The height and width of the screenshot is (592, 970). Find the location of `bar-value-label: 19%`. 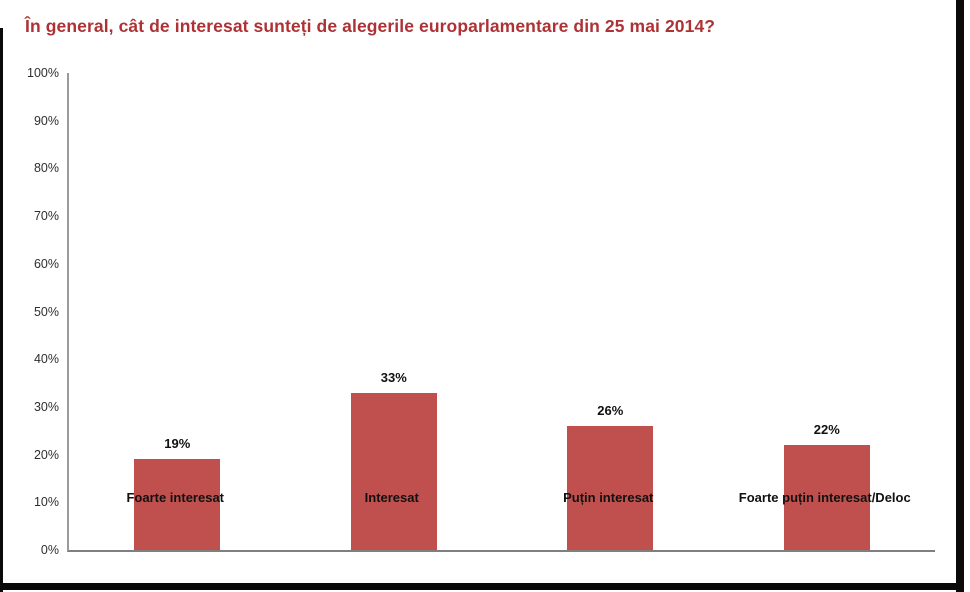

bar-value-label: 19% is located at coordinates (177, 444).